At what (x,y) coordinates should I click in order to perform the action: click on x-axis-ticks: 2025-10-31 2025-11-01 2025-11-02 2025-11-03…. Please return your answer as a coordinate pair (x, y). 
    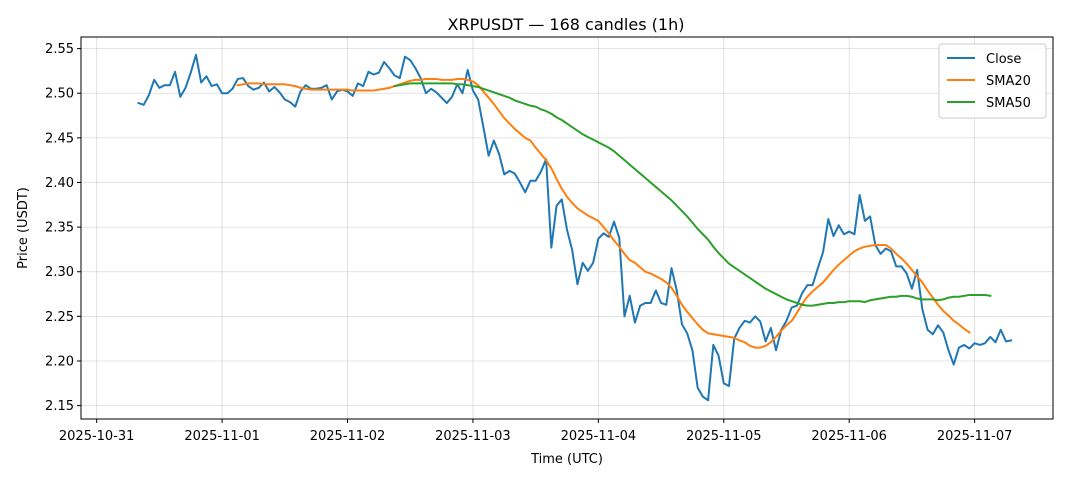
    Looking at the image, I should click on (535, 431).